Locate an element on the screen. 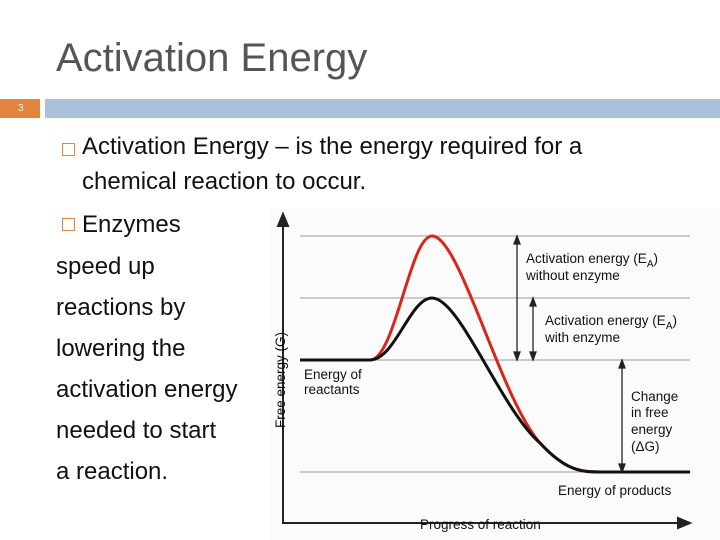 The width and height of the screenshot is (720, 540). text-line: needed to start is located at coordinates (136, 430).